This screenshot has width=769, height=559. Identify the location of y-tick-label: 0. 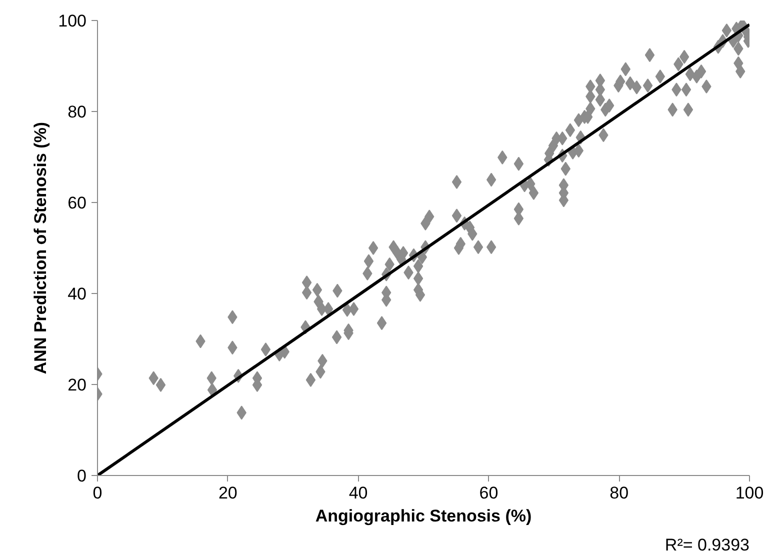
(82, 476).